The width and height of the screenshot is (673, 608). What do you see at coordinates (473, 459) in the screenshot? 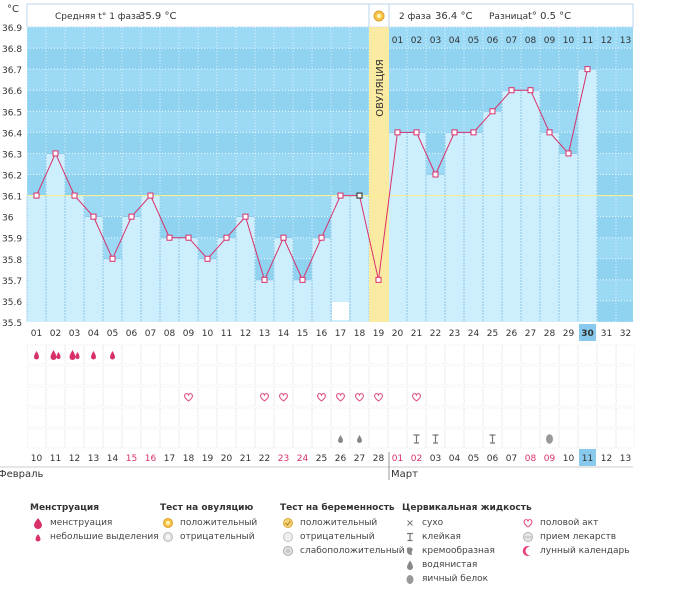
I see `calendar-date-label: 05` at bounding box center [473, 459].